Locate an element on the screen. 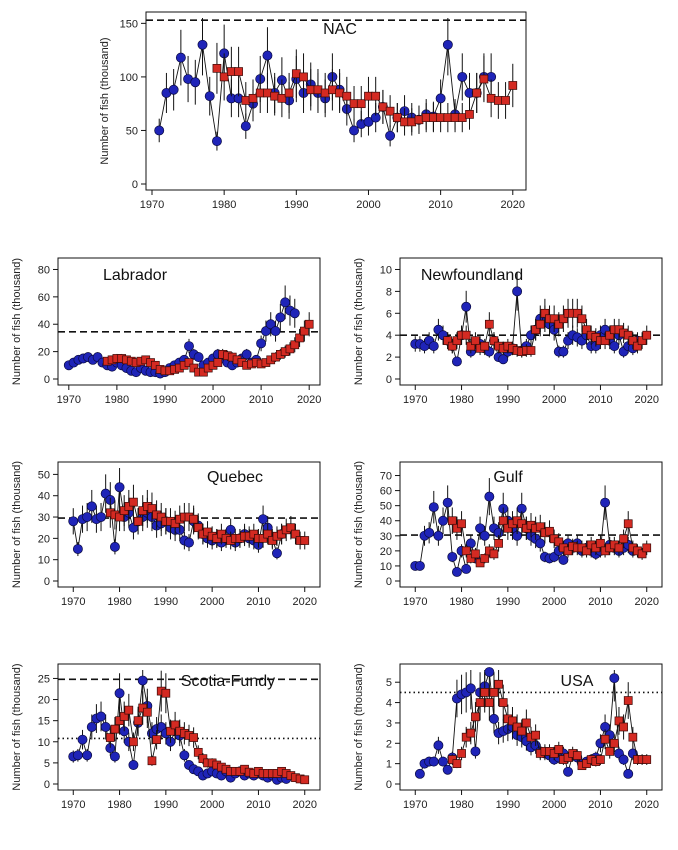 This screenshot has width=678, height=850. y-tick-label: 6 is located at coordinates (389, 314).